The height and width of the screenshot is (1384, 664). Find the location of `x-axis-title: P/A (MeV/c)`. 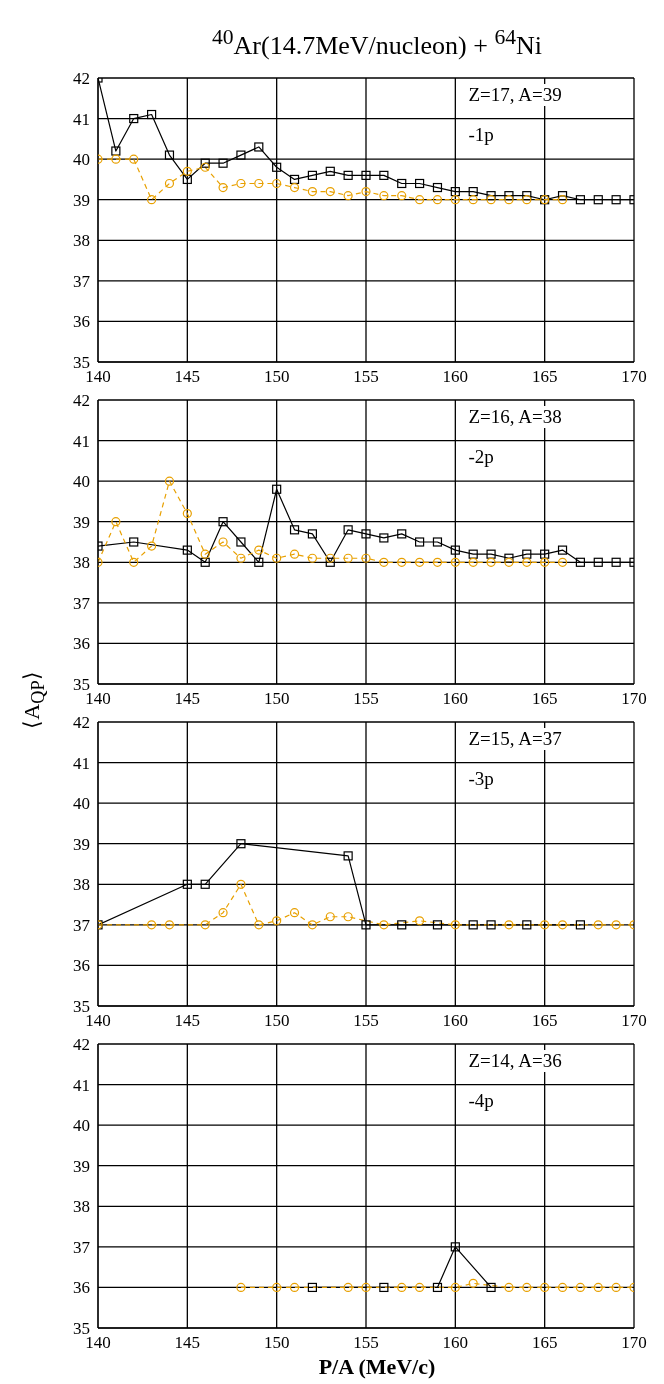

x-axis-title: P/A (MeV/c) is located at coordinates (377, 1367).